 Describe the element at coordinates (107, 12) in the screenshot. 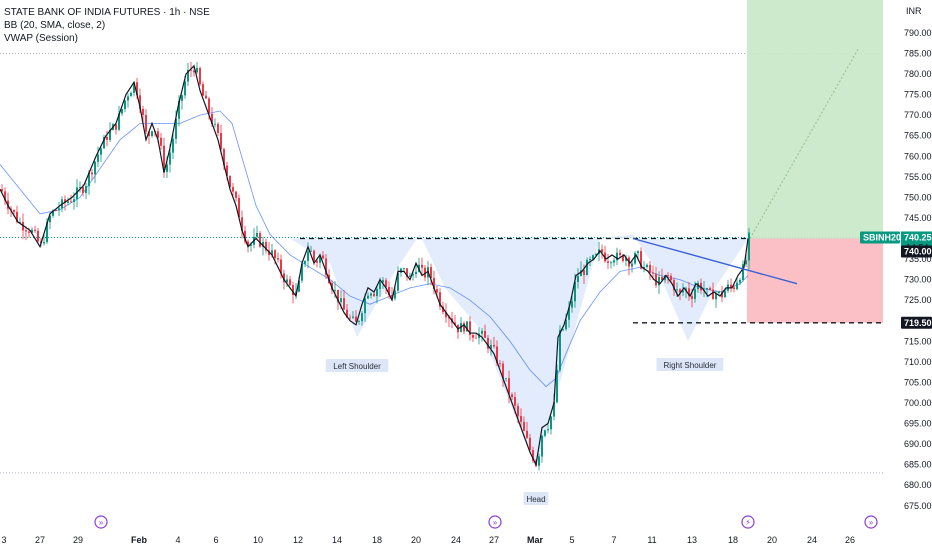

I see `symbol-title: STATE BANK OF INDIA FUTURES · 1h · NSE` at that location.